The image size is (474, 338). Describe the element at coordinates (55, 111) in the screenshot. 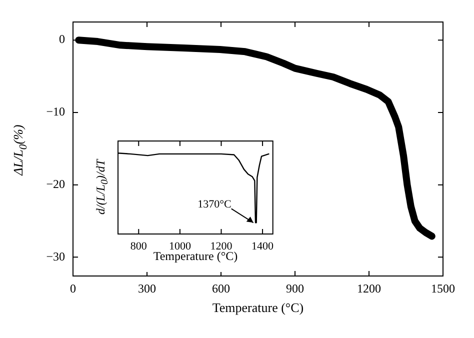

I see `y-tick-label: −10` at that location.